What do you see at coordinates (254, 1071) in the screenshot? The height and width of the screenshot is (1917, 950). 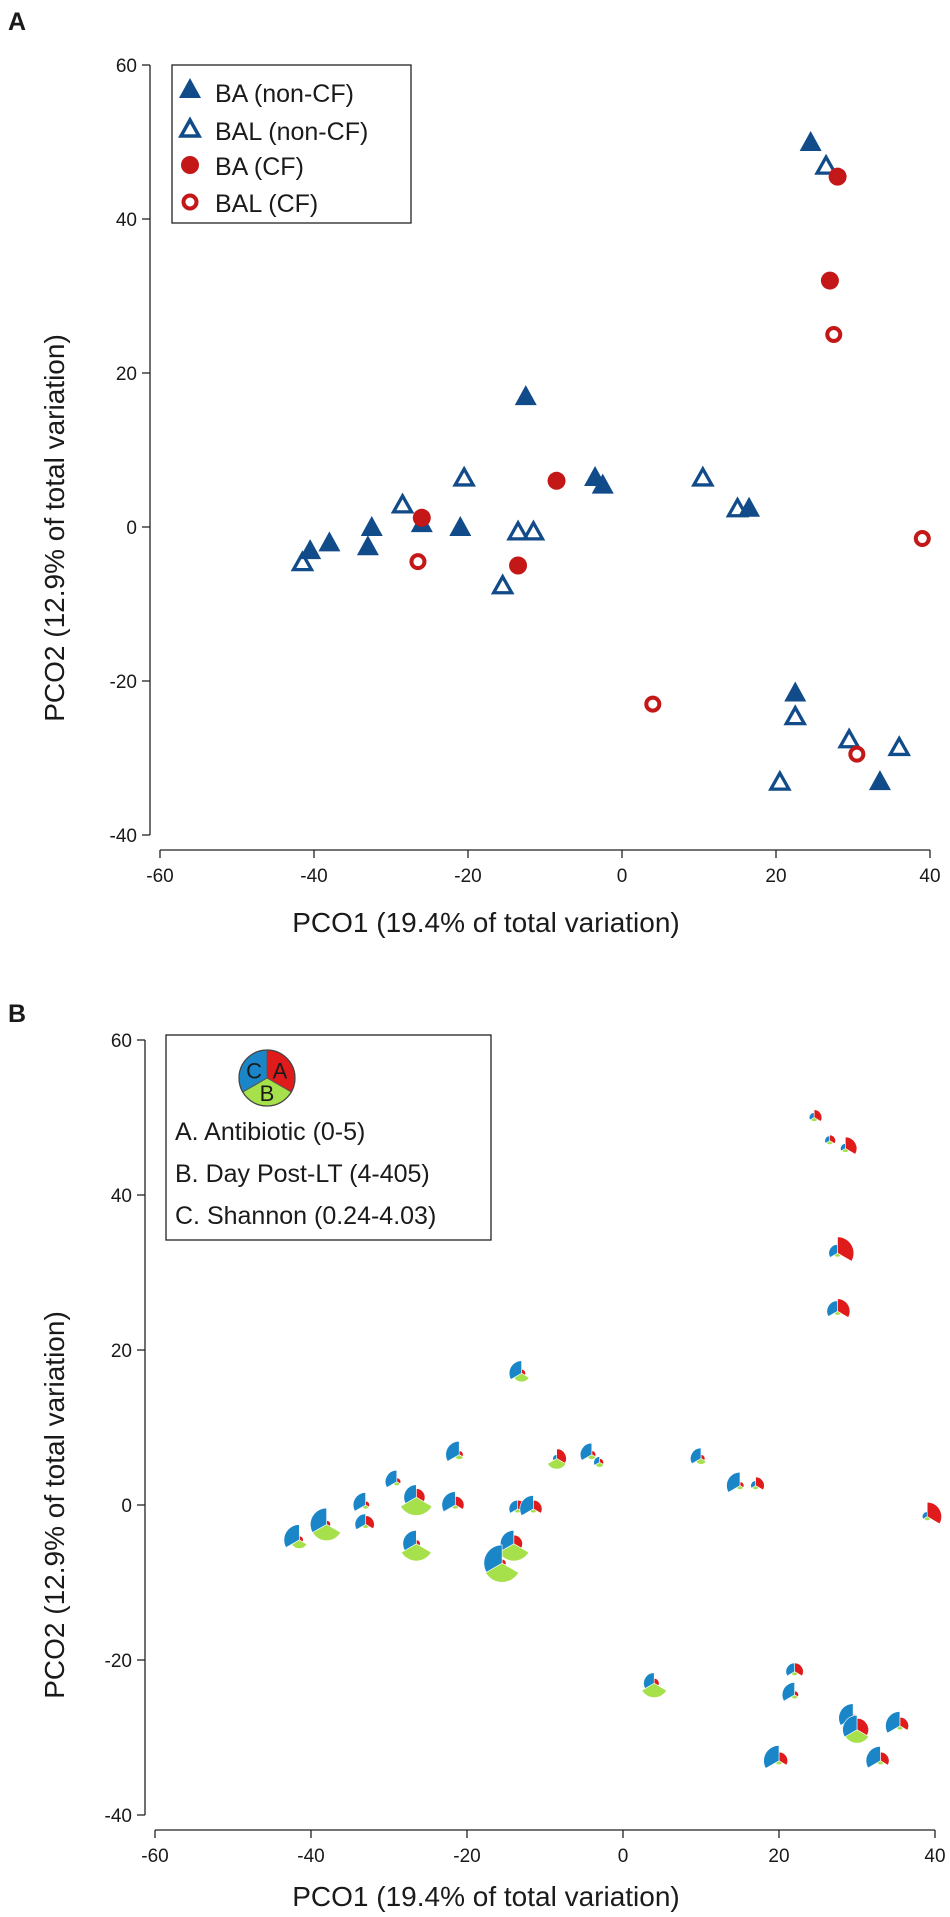 I see `legend-key-label: C` at bounding box center [254, 1071].